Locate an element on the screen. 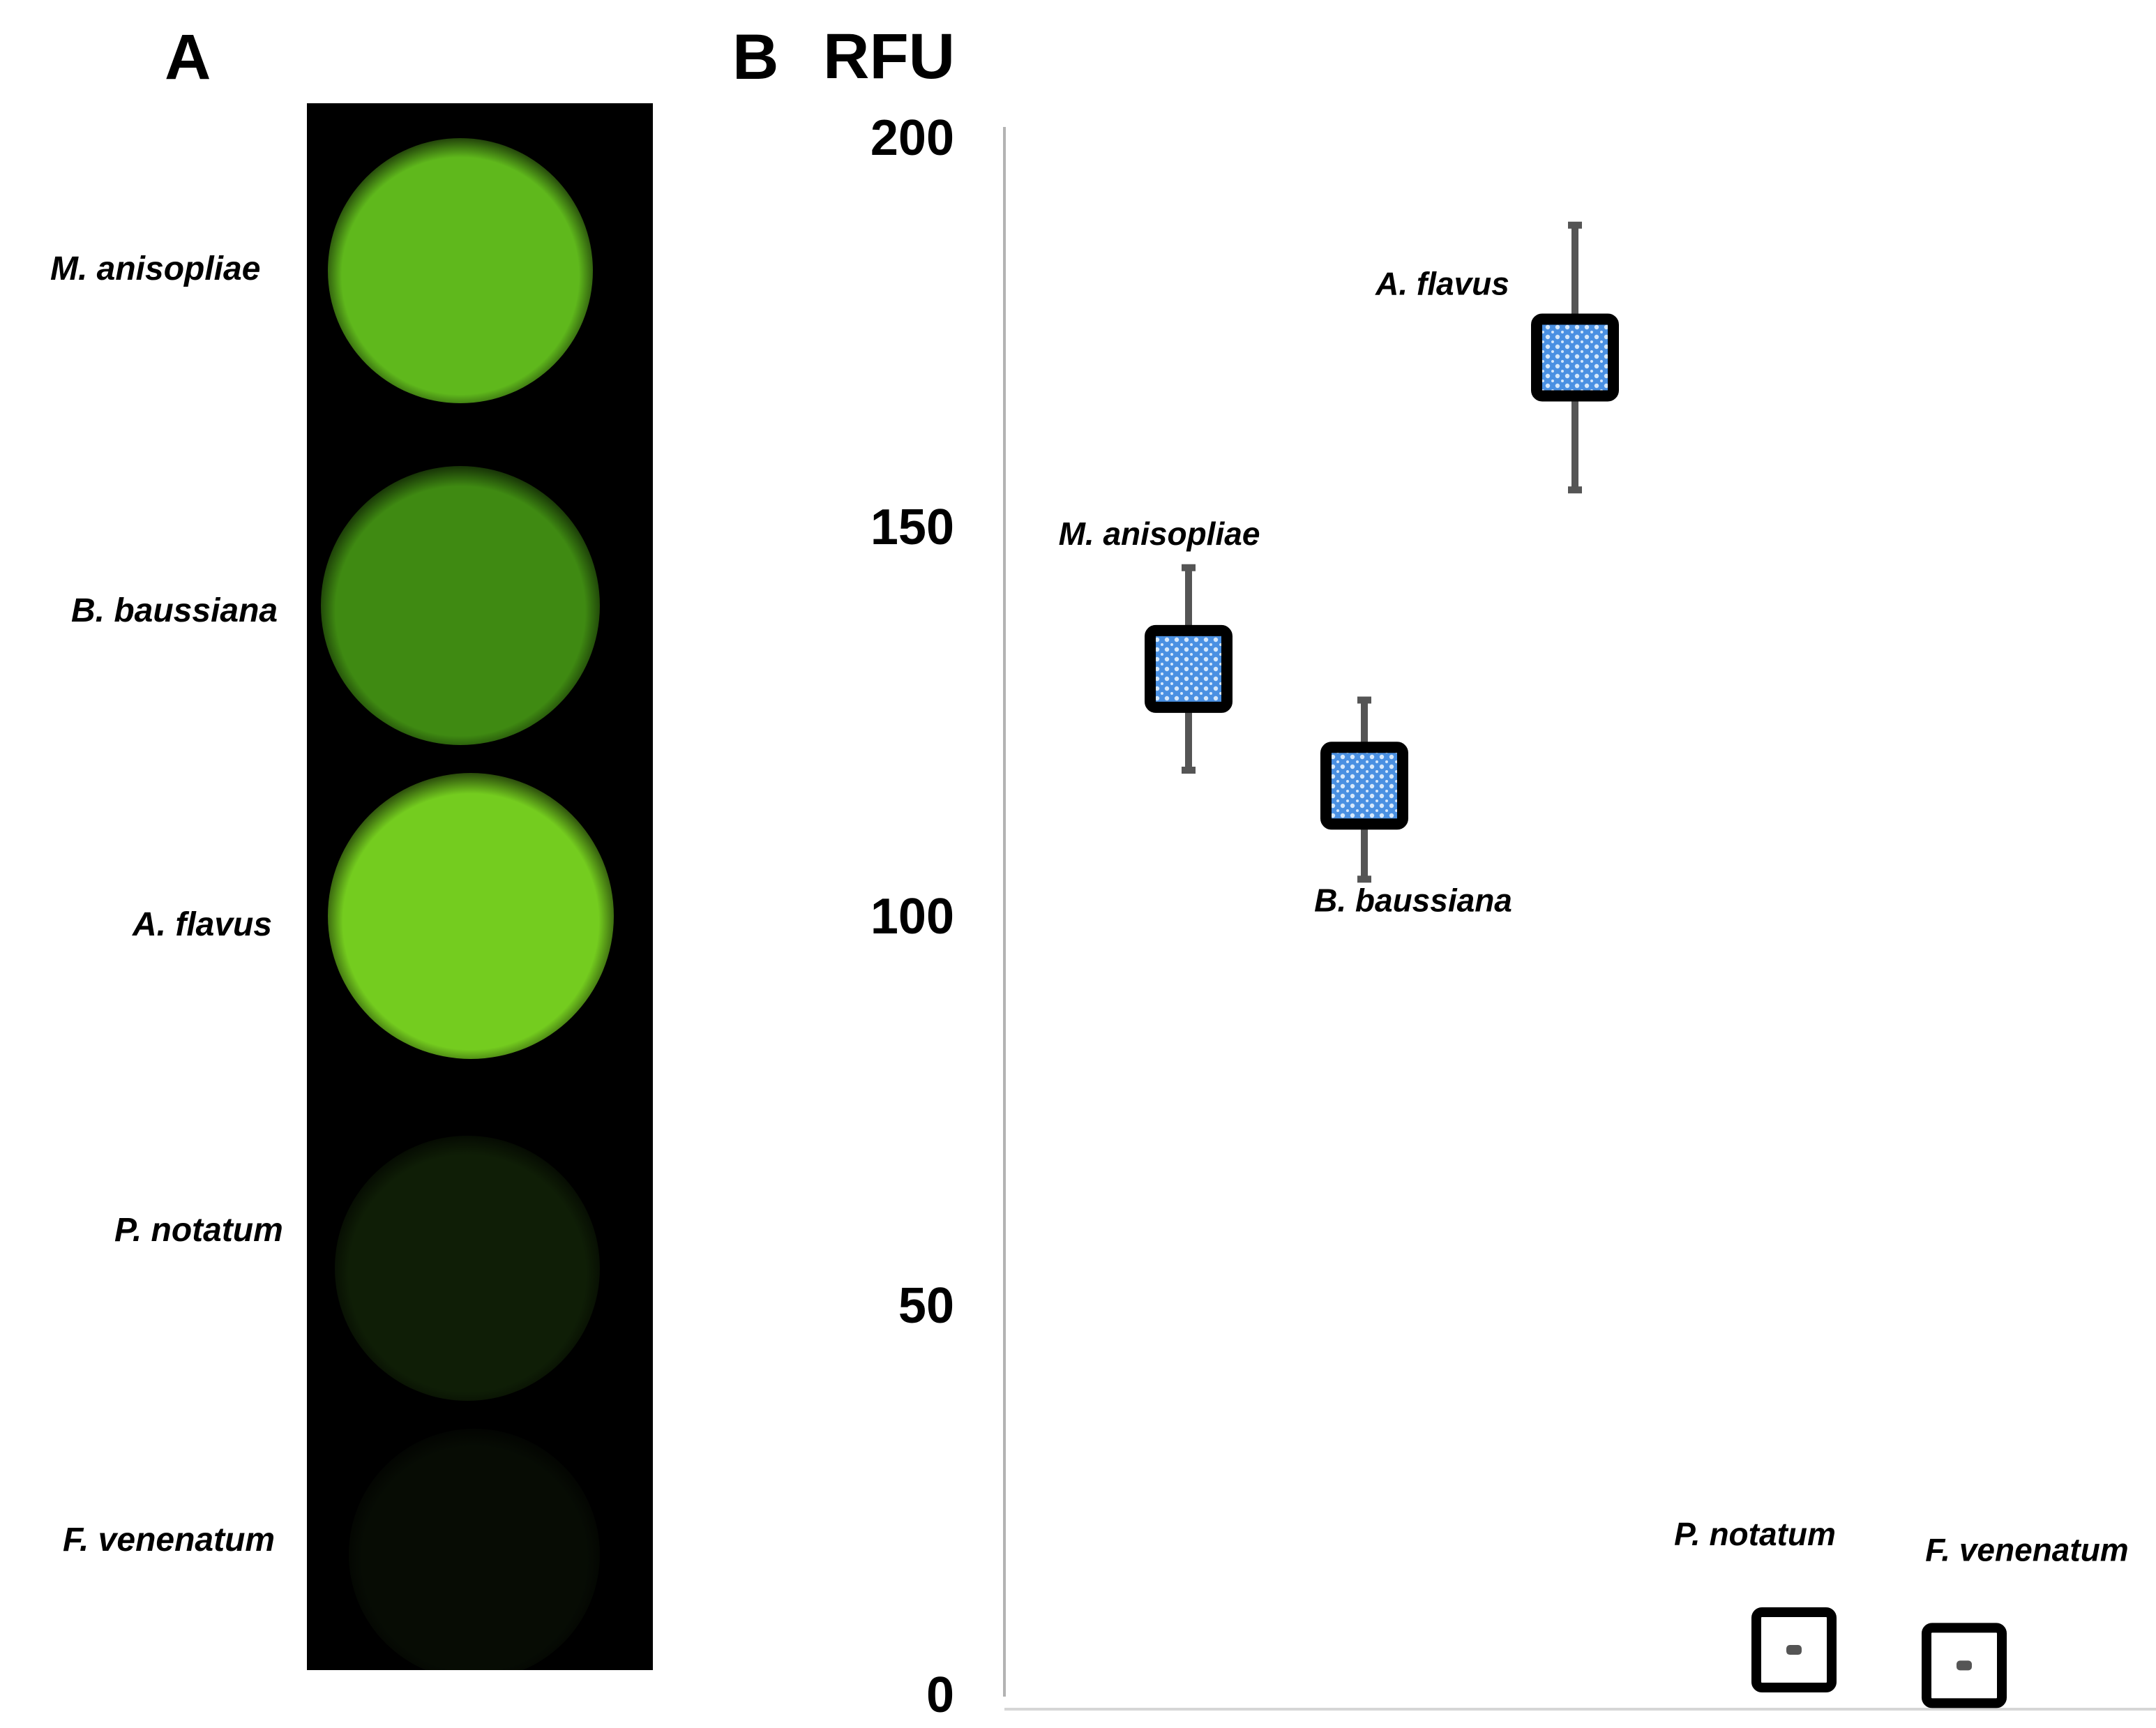 The image size is (2156, 1728). data-point-m-anisopliae: M. anisopliae is located at coordinates (1159, 645).